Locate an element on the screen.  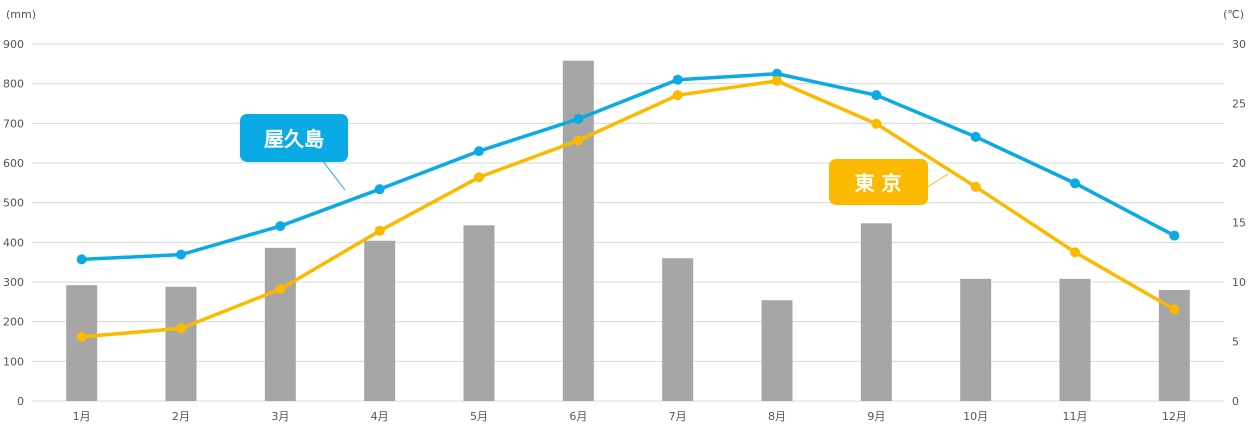
left-tick-label: 400 is located at coordinates (13, 242).